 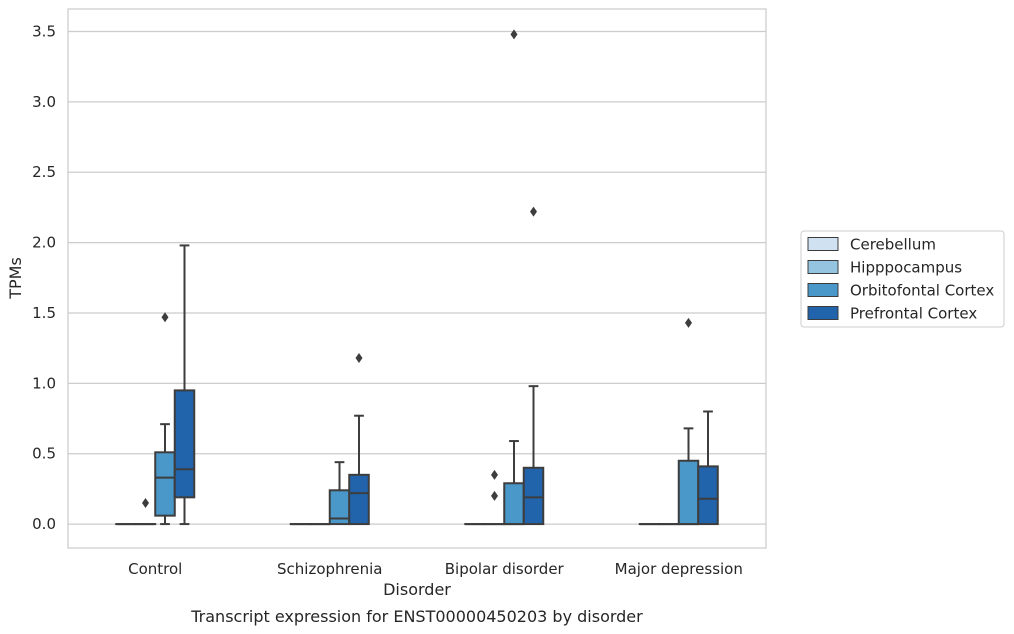 What do you see at coordinates (913, 314) in the screenshot?
I see `legend-label: Prefrontal Cortex` at bounding box center [913, 314].